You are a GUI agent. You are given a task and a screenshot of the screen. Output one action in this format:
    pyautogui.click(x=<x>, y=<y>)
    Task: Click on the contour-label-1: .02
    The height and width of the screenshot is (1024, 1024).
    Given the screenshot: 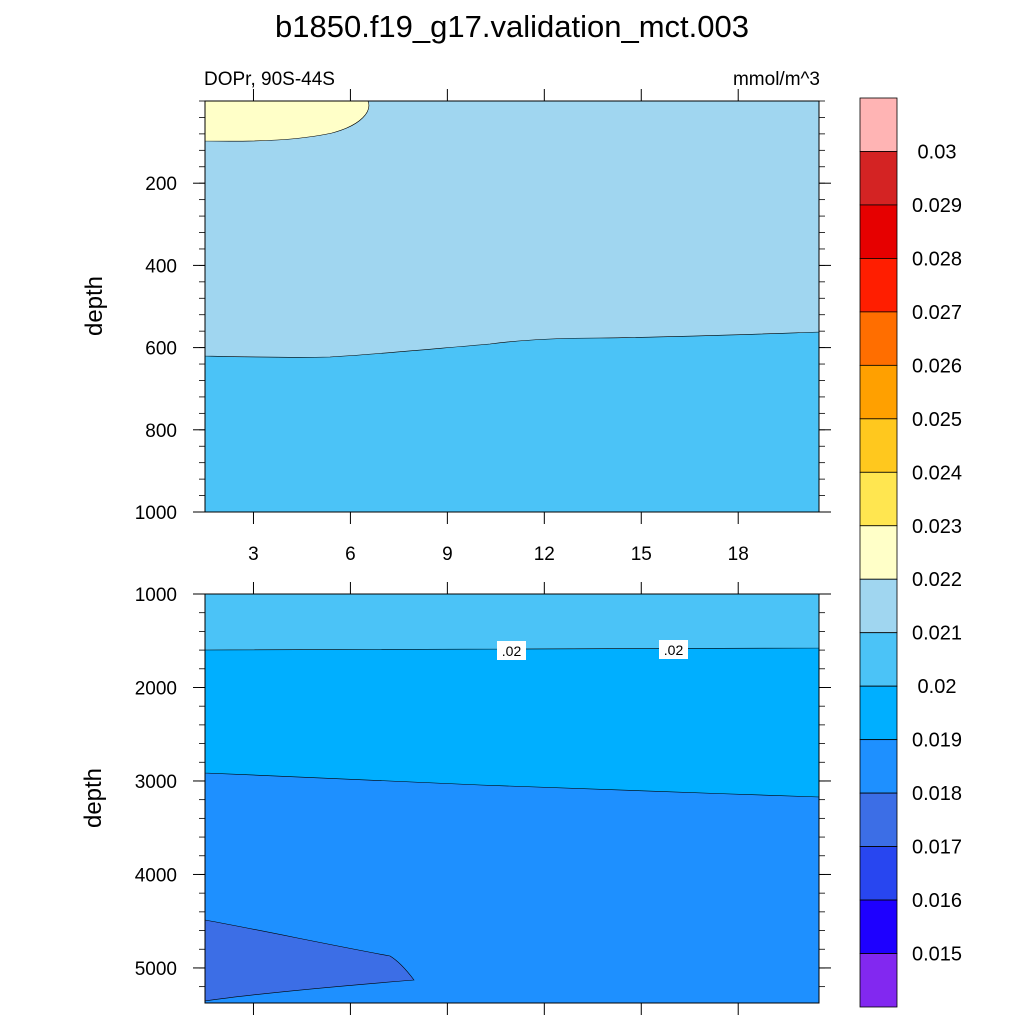 What is the action you would take?
    pyautogui.click(x=511, y=650)
    